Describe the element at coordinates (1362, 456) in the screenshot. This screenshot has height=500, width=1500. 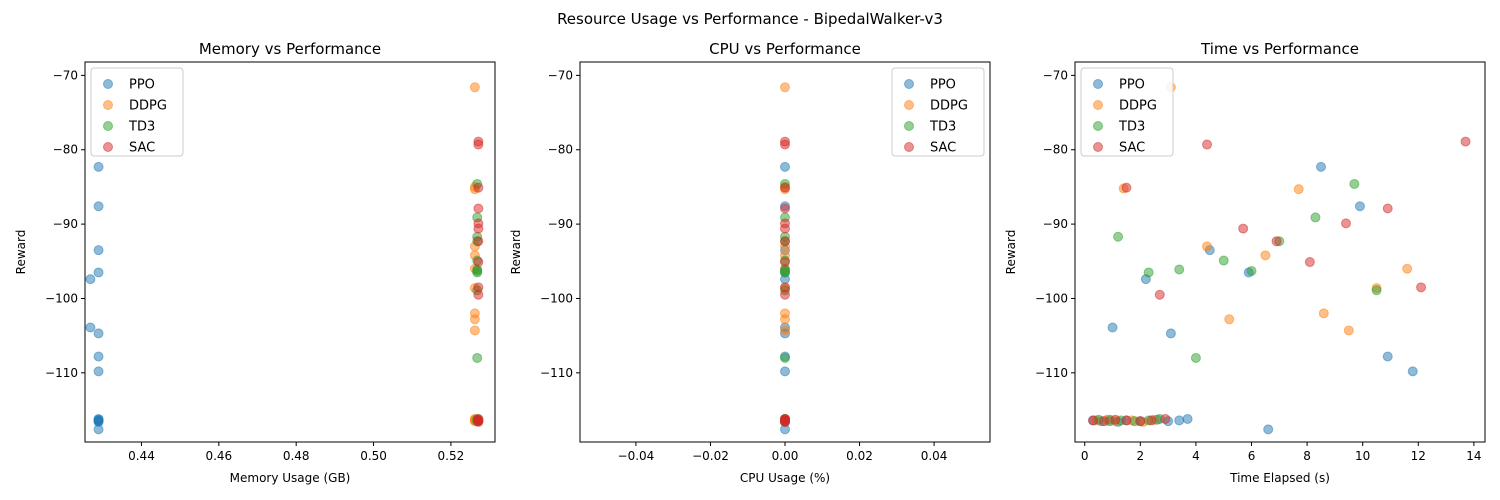
I see `x-tick-label: 10` at that location.